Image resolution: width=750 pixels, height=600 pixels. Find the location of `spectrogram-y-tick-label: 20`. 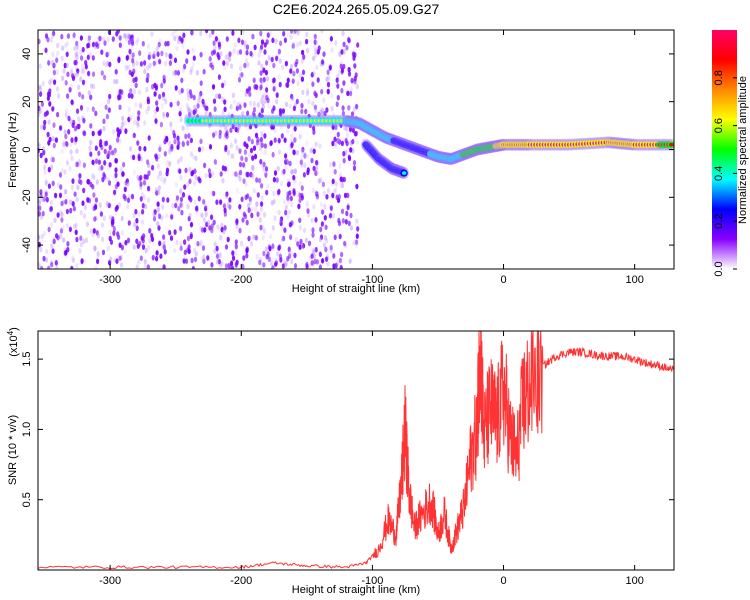

spectrogram-y-tick-label: 20 is located at coordinates (27, 102).